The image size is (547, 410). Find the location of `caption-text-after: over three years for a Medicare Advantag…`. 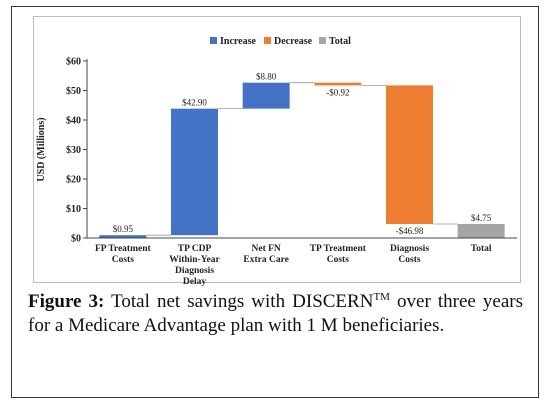

caption-text-after: over three years for a Medicare Advantag… is located at coordinates (275, 313).